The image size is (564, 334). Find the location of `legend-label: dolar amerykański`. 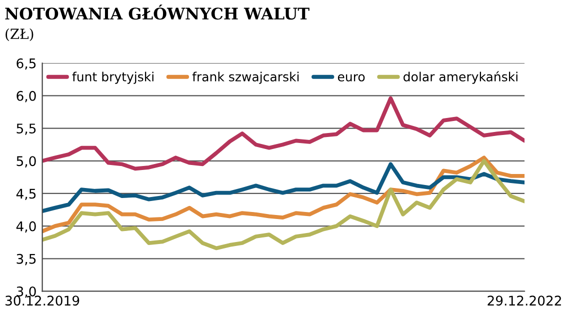

legend-label: dolar amerykański is located at coordinates (461, 77).